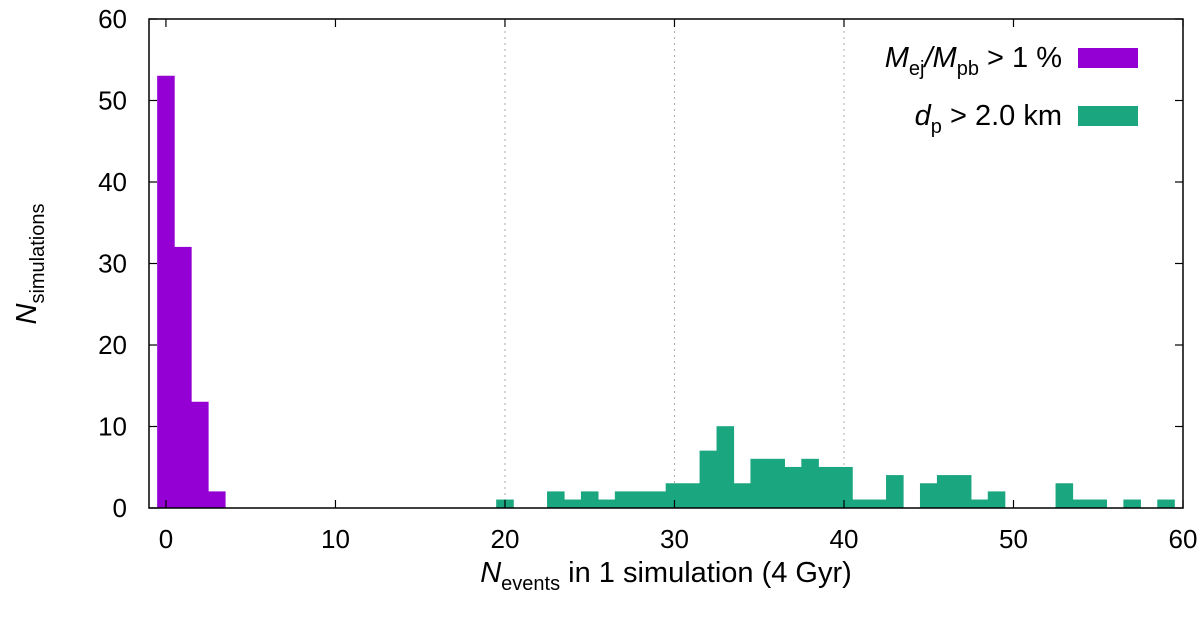 The width and height of the screenshot is (1200, 626). Describe the element at coordinates (1011, 90) in the screenshot. I see `legend: Mej/Mpb > 1 % dp > 2.0 km` at that location.